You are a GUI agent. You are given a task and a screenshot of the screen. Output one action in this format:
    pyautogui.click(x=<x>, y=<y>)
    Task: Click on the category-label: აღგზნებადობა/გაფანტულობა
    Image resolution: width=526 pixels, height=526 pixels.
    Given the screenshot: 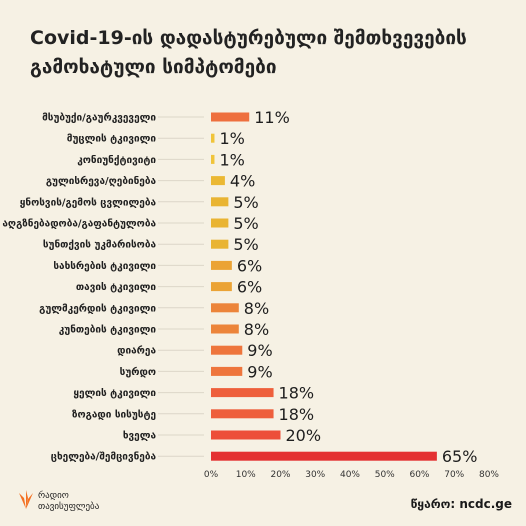 What is the action you would take?
    pyautogui.click(x=79, y=224)
    